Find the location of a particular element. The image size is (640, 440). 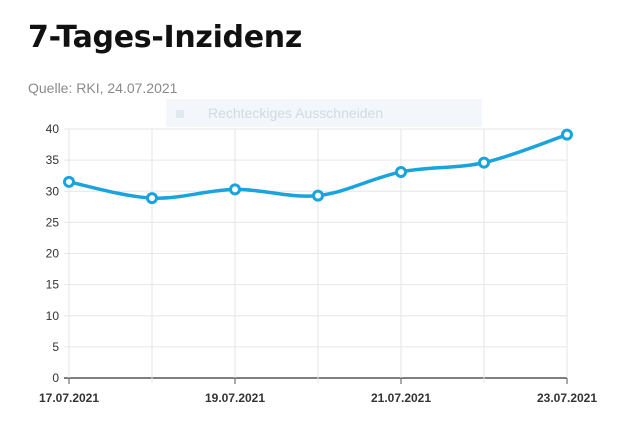

series-incidence is located at coordinates (318, 166).